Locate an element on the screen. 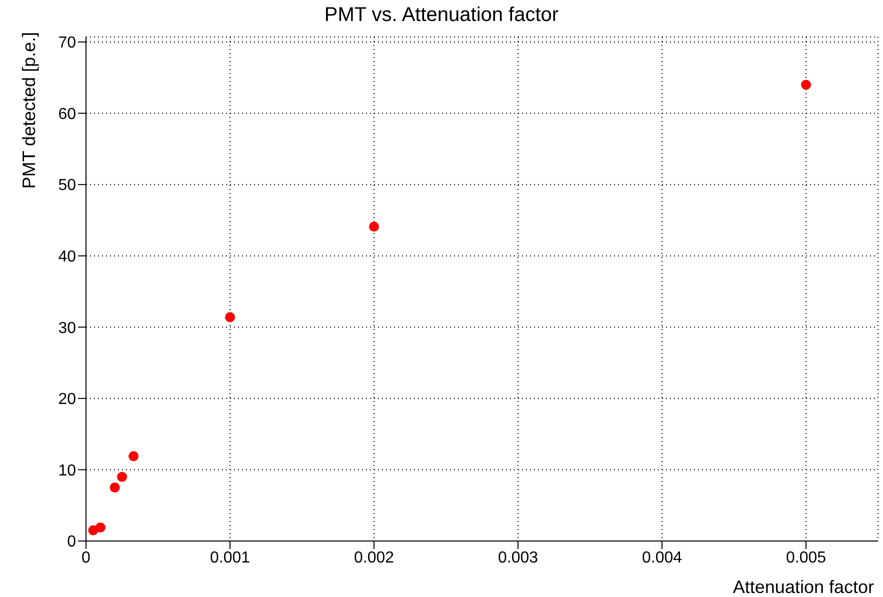 This screenshot has width=883, height=597. y-tick-label: 40 is located at coordinates (67, 257).